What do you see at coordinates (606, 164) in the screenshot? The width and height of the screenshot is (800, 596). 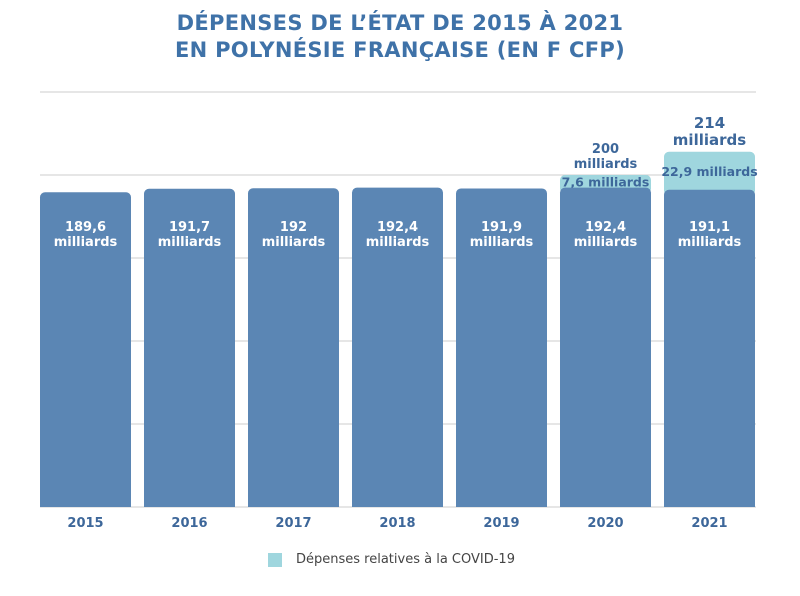 I see `total-unit-2020: milliards` at bounding box center [606, 164].